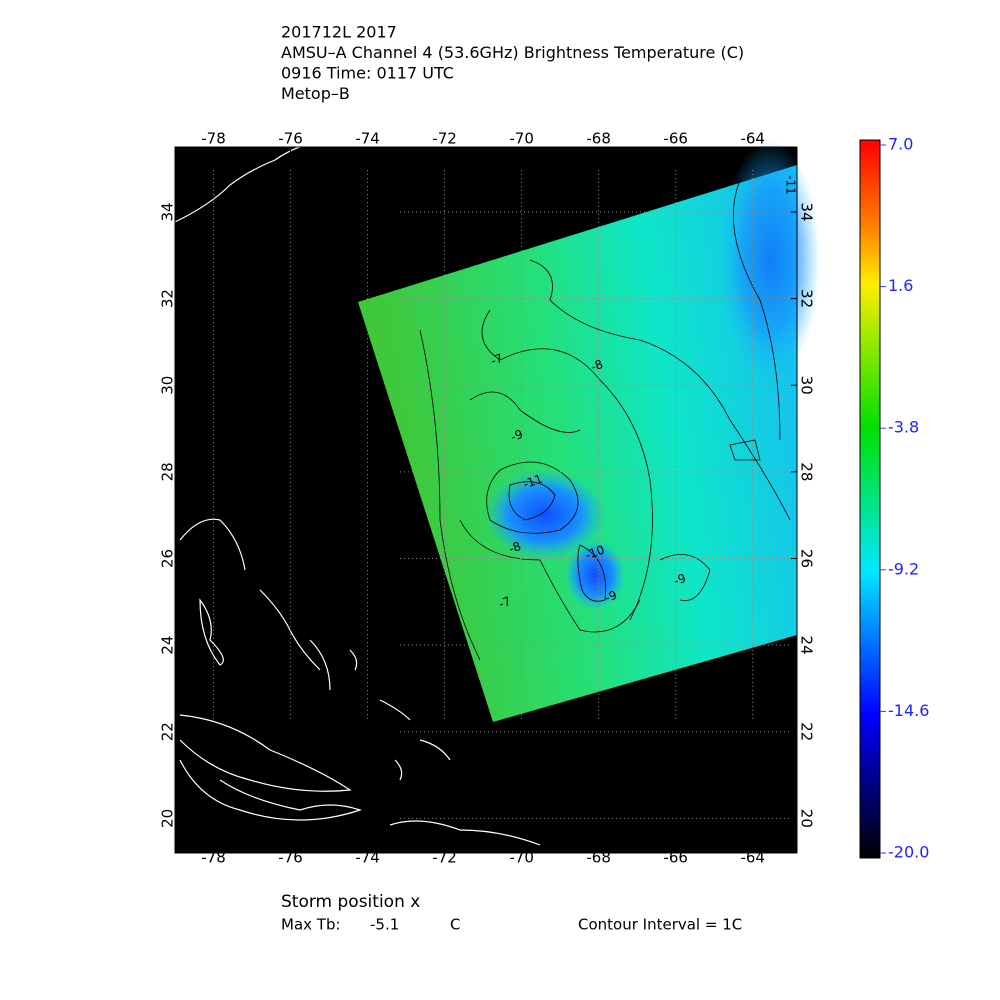  Describe the element at coordinates (168, 558) in the screenshot. I see `lat-label-left: 26` at that location.